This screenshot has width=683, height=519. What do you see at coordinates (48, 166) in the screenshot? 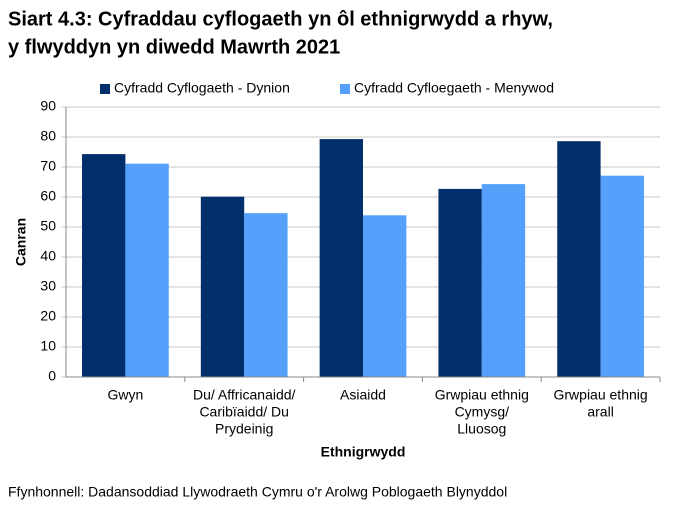
I see `y-tick-label: 70` at bounding box center [48, 166].